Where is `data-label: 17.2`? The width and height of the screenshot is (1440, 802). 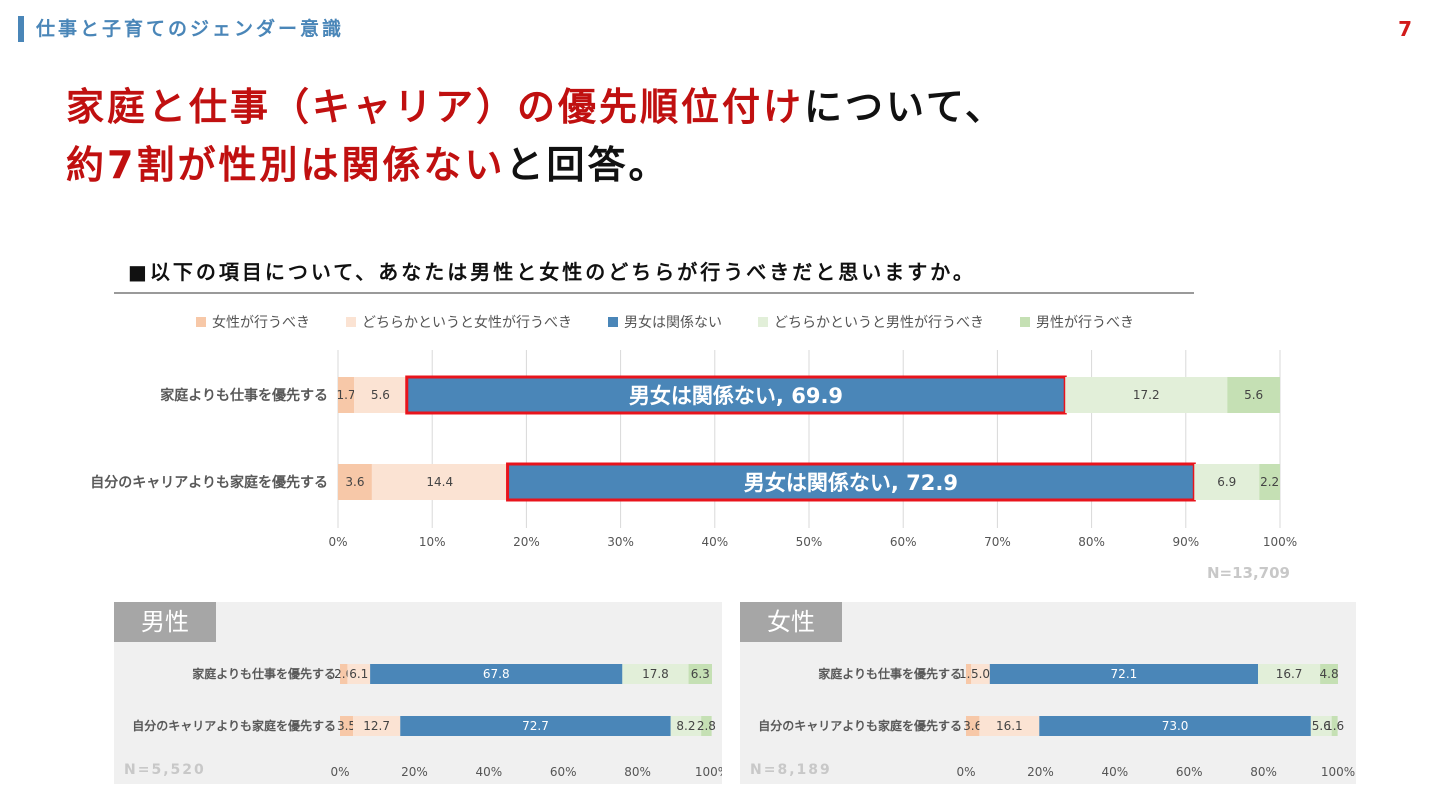 data-label: 17.2 is located at coordinates (1146, 395).